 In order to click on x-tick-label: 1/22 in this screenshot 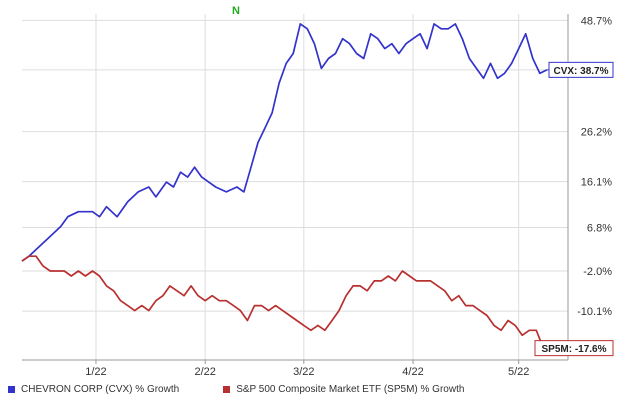, I will do `click(95, 372)`.